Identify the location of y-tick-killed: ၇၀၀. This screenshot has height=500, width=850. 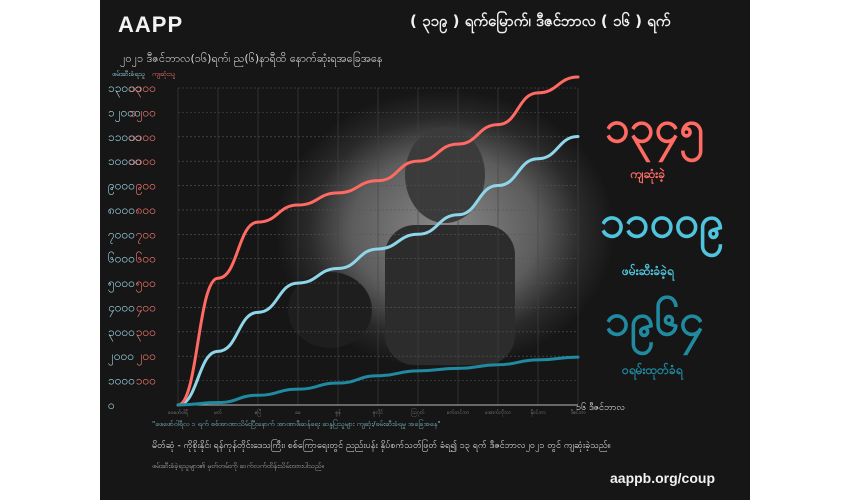
(146, 235).